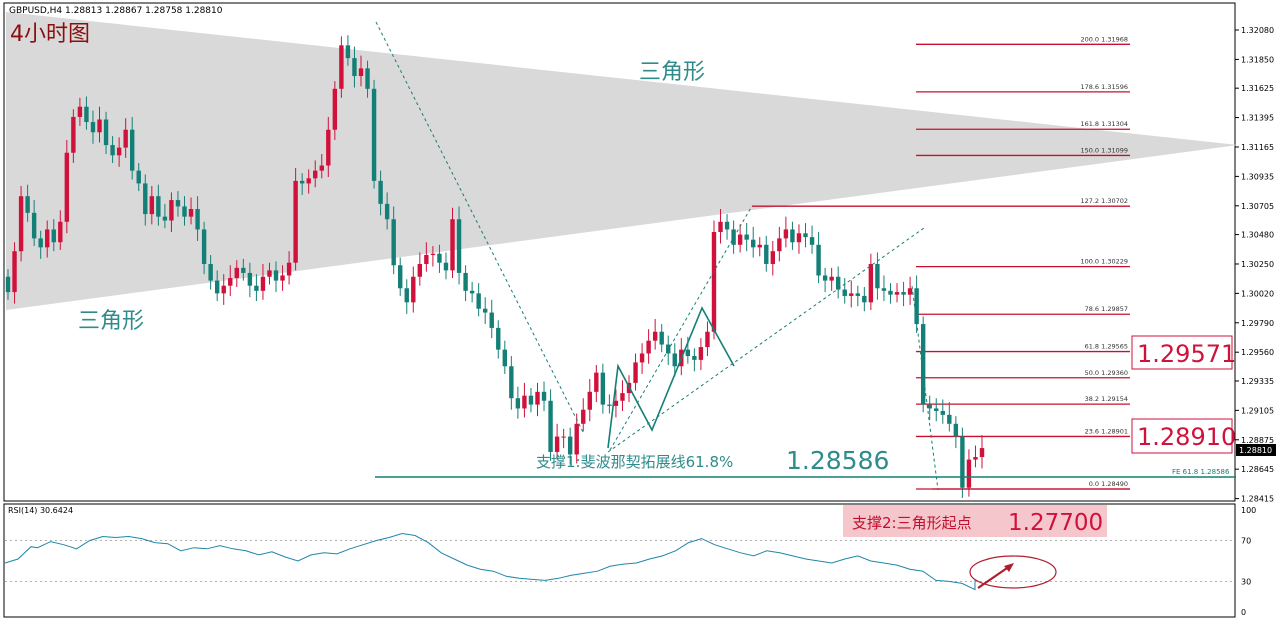 The image size is (1280, 625). I want to click on y-tick-label: 1.32080, so click(1257, 30).